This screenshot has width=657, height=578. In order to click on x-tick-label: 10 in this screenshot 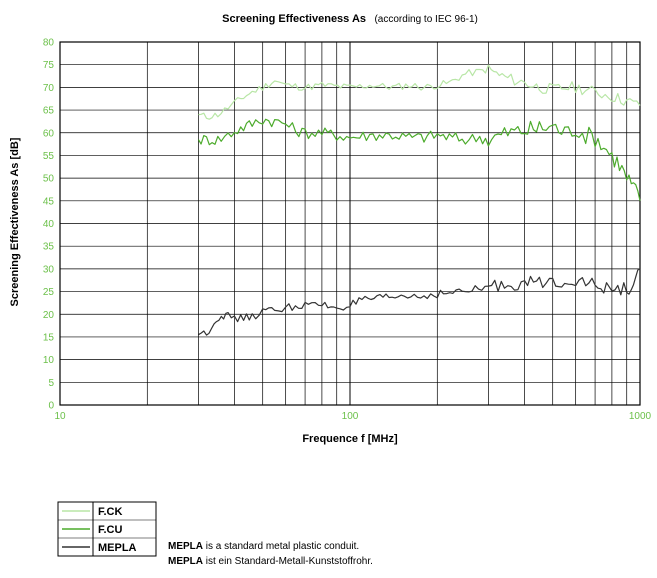, I will do `click(60, 416)`.